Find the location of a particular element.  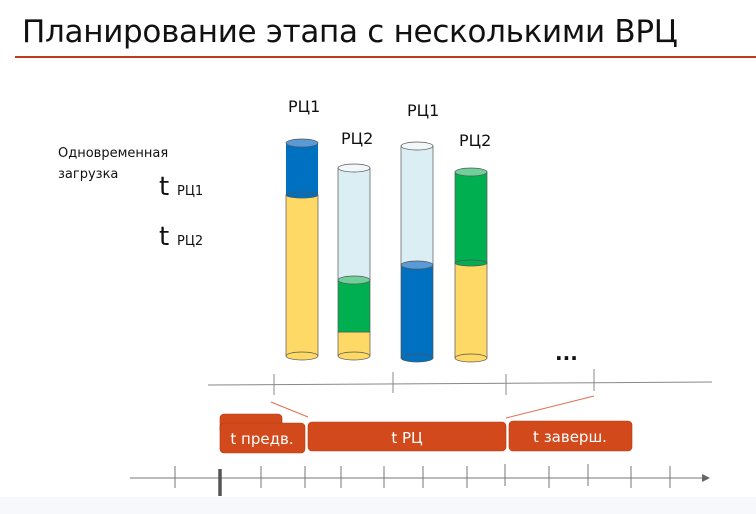

phase-label: t предв. is located at coordinates (261, 439).